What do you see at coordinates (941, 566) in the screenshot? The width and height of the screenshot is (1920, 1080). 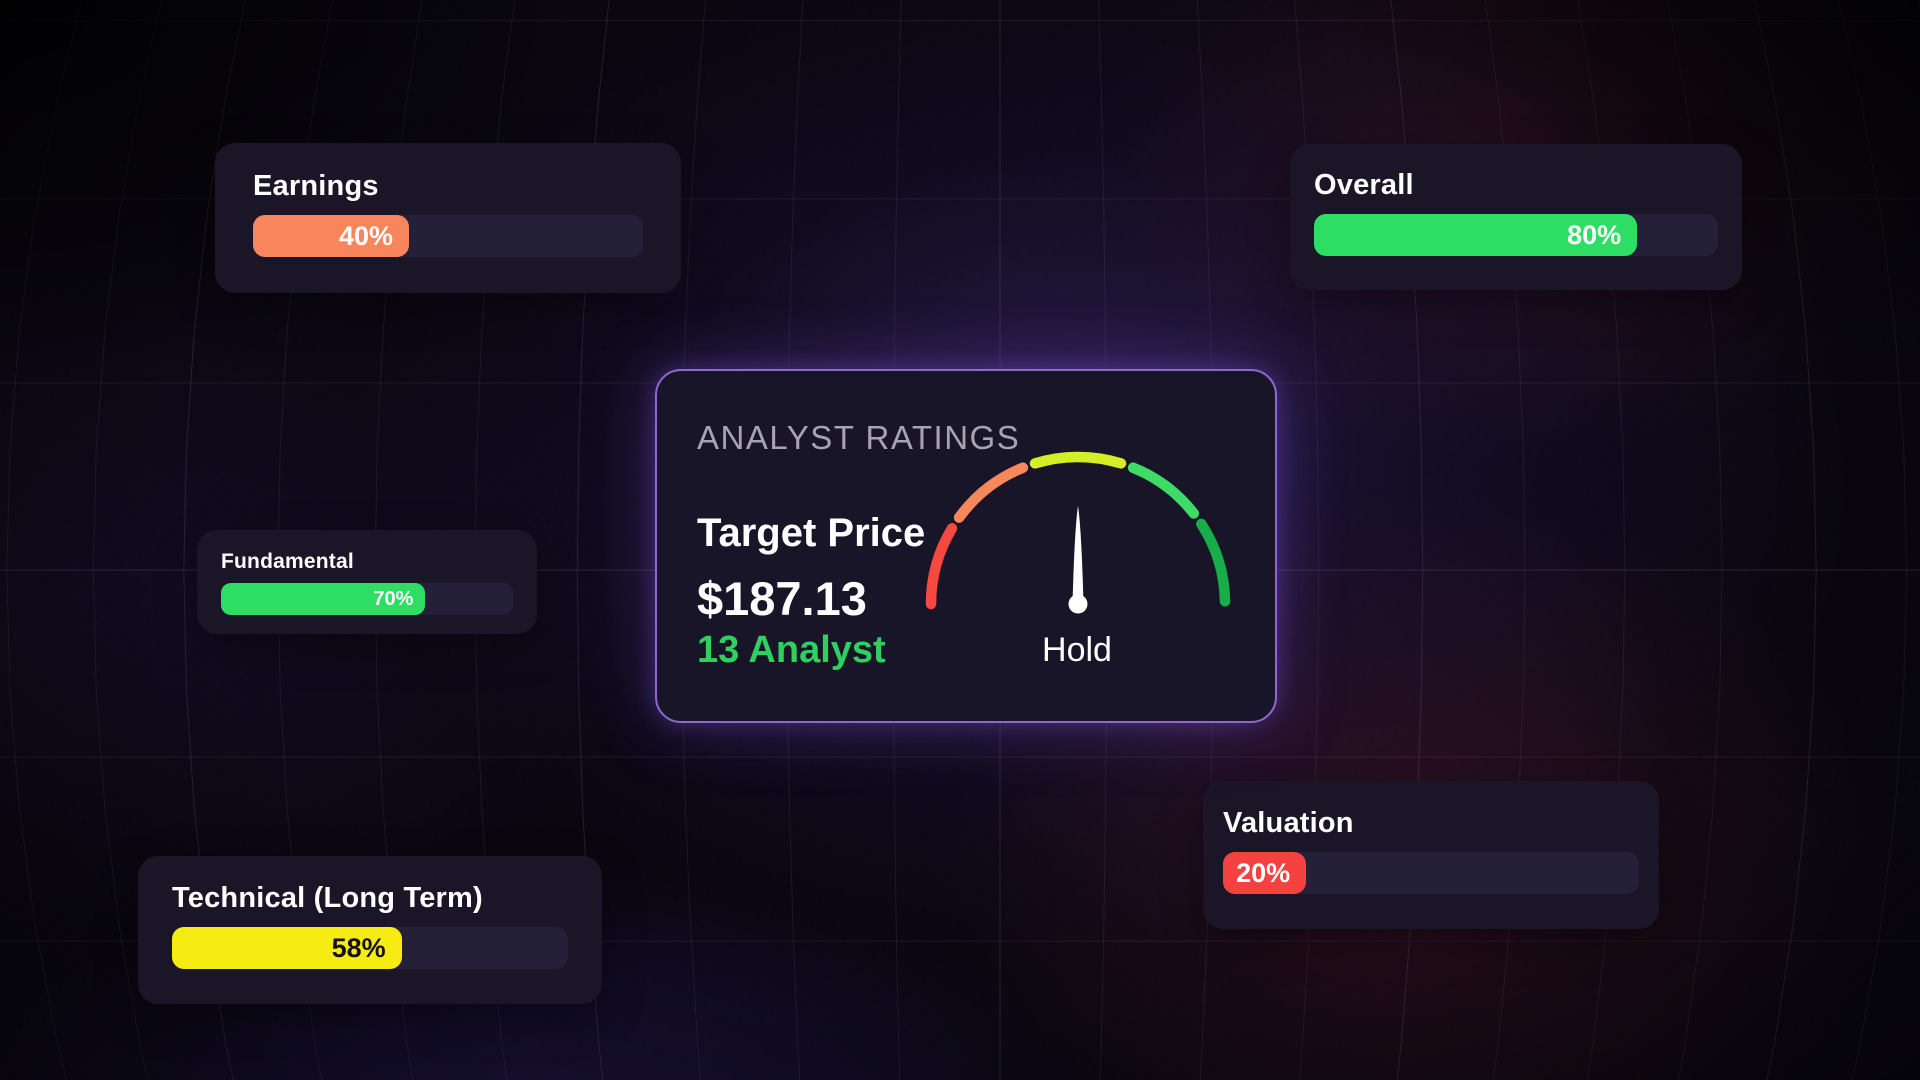 I see `gauge-segment-strong-sell` at bounding box center [941, 566].